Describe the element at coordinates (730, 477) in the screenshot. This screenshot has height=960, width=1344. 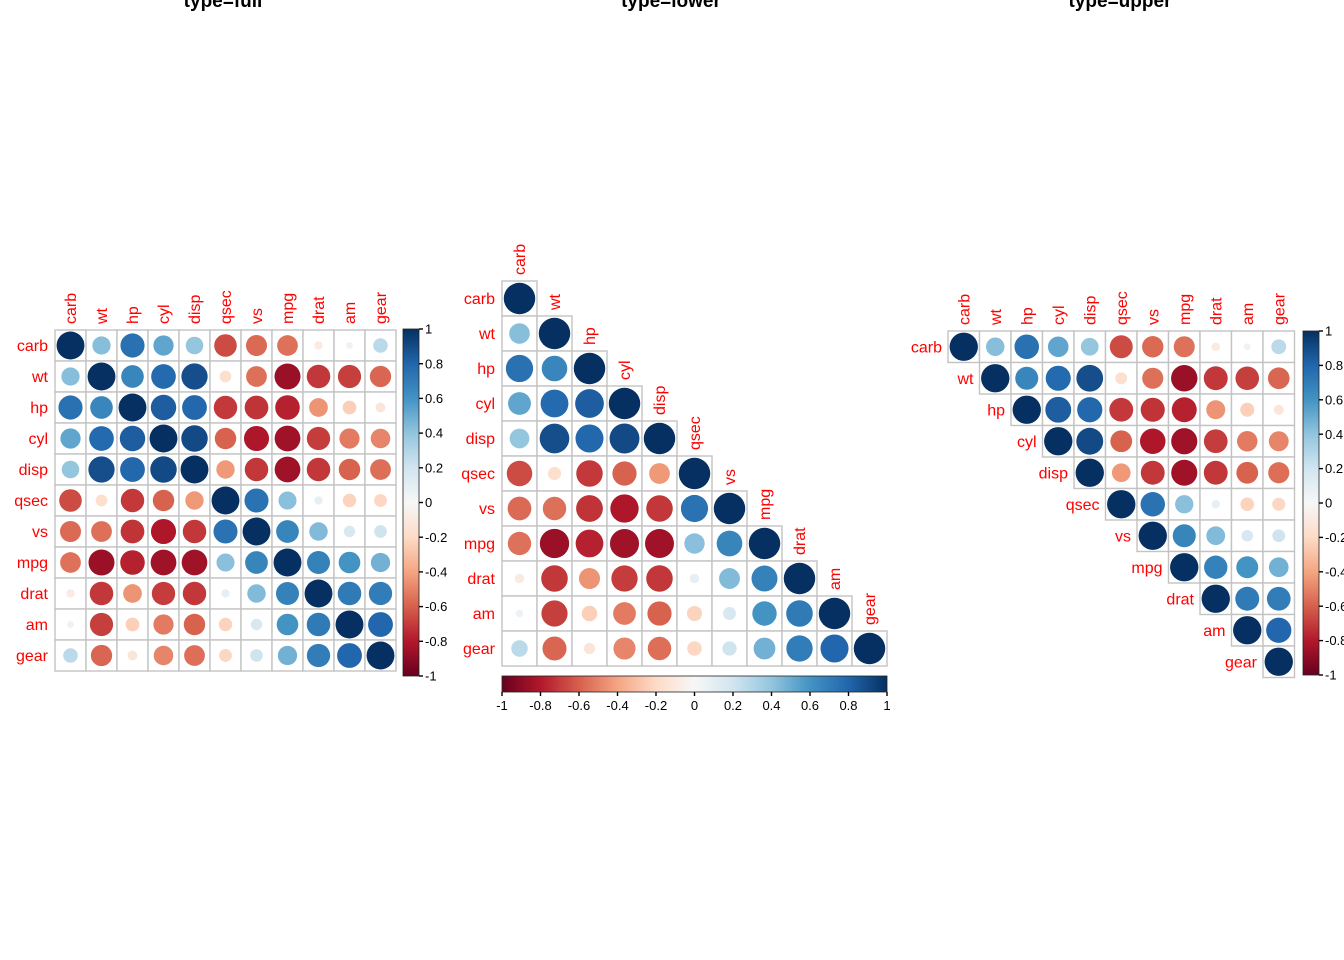
I see `col-label: vs` at that location.